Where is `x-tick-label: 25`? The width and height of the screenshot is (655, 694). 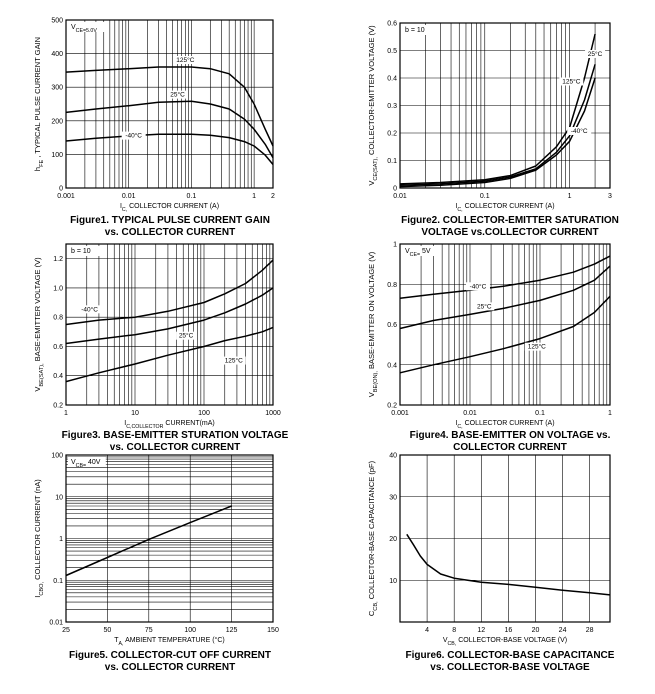 x-tick-label: 25 is located at coordinates (66, 630).